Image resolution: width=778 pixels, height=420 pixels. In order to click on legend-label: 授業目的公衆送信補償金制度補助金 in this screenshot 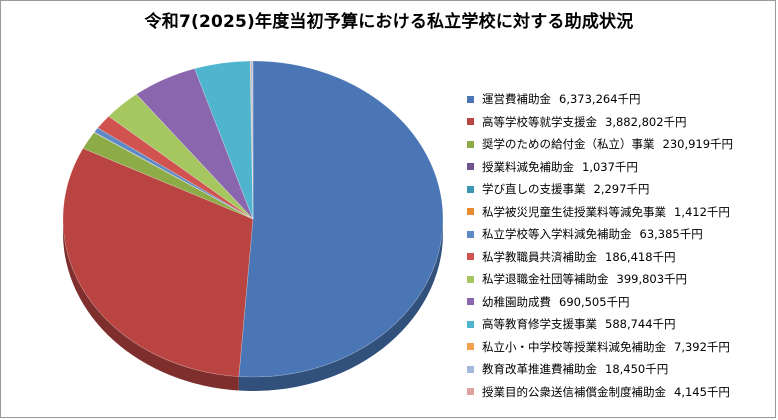, I will do `click(574, 391)`.